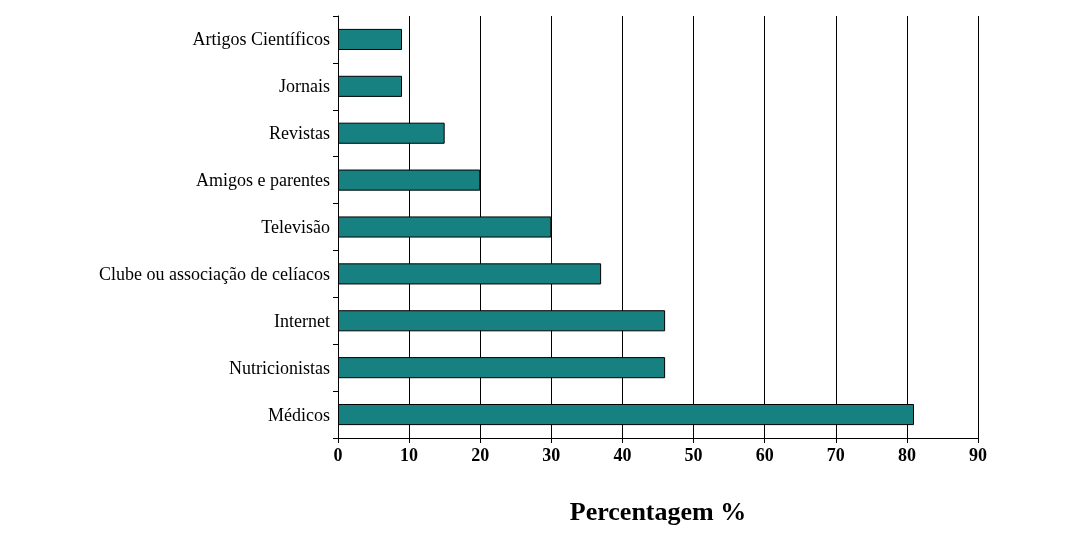  What do you see at coordinates (338, 455) in the screenshot?
I see `x-tick-label: 0` at bounding box center [338, 455].